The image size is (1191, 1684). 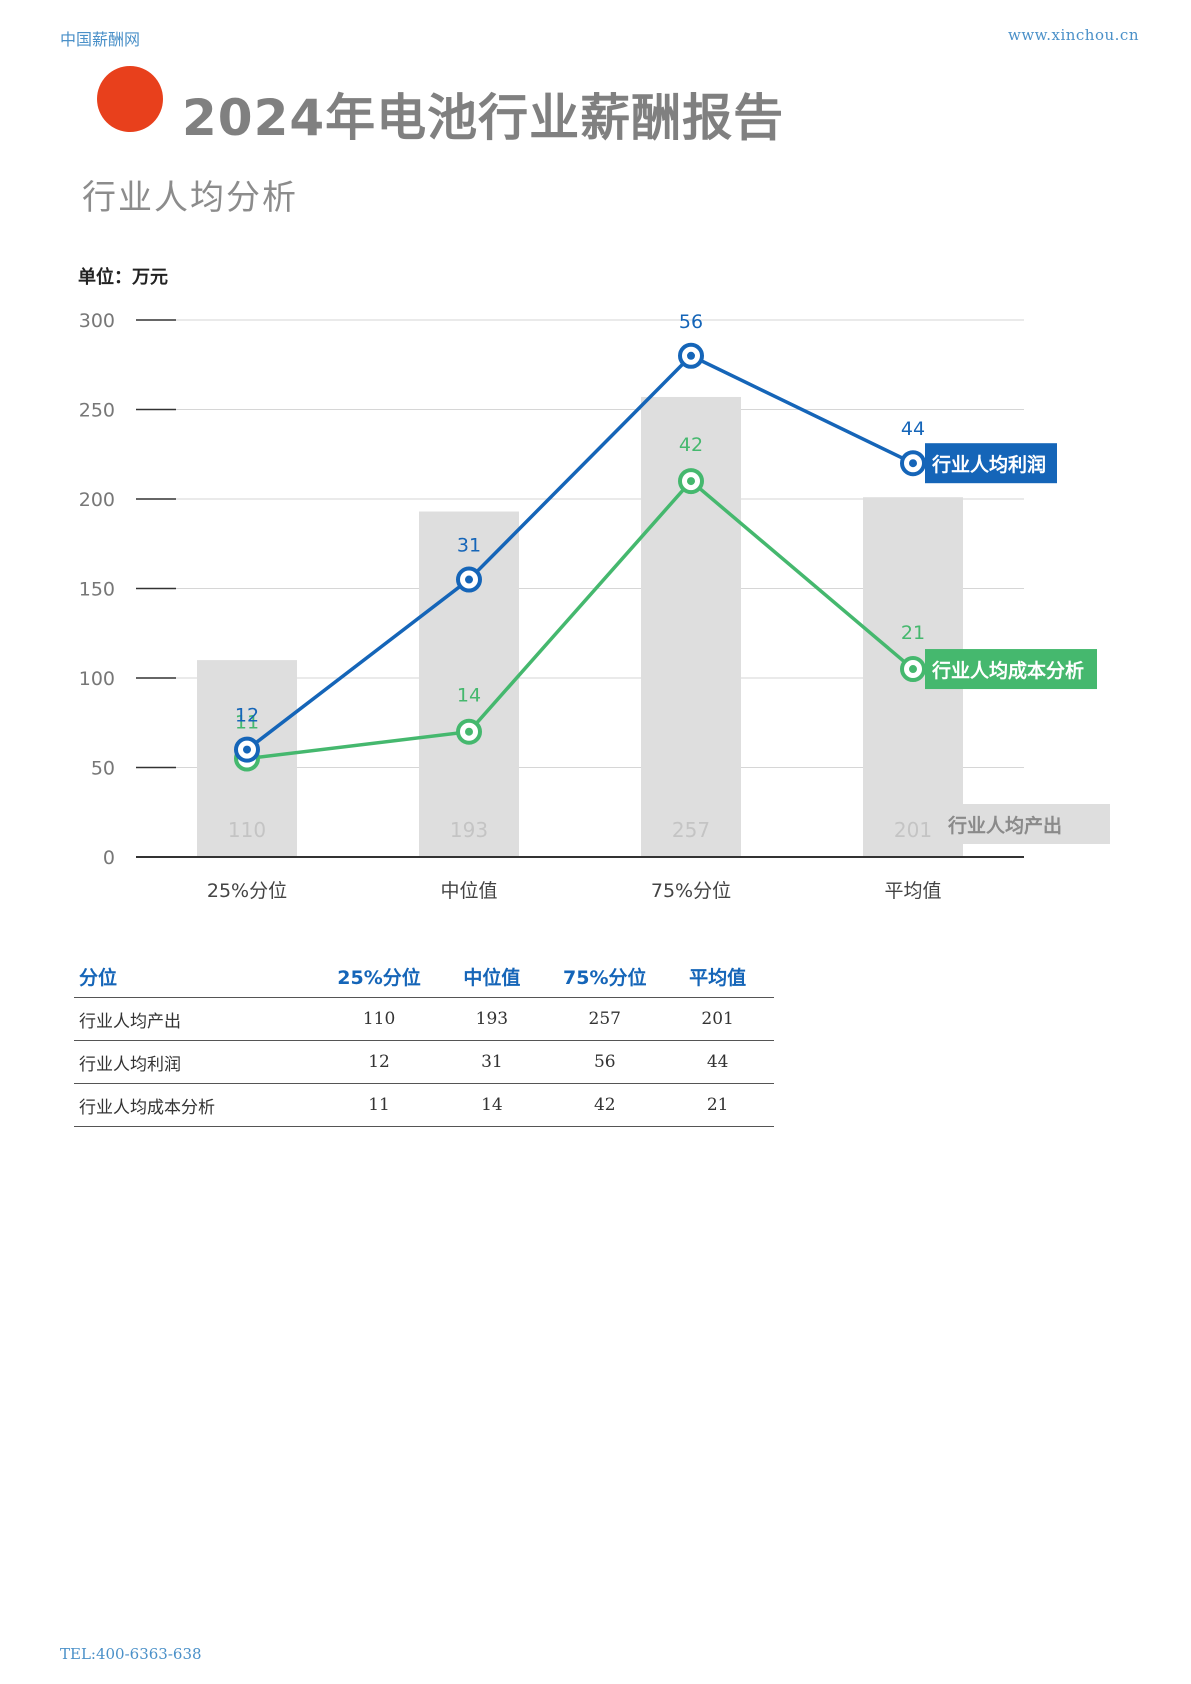 What do you see at coordinates (691, 445) in the screenshot?
I see `data-label: 42` at bounding box center [691, 445].